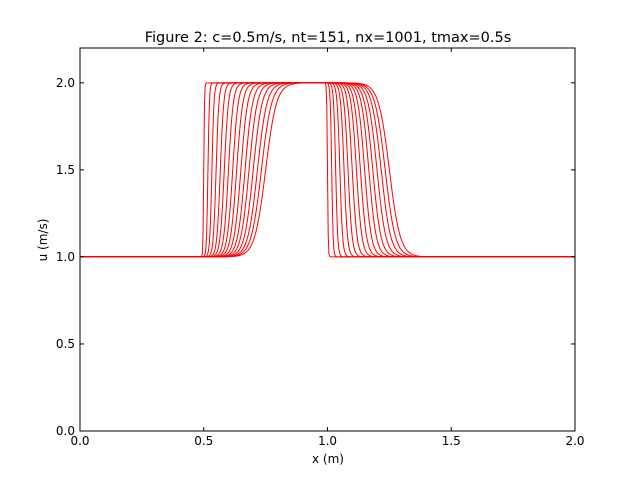 The image size is (640, 484). What do you see at coordinates (328, 459) in the screenshot?
I see `x-axis-label: x (m)` at bounding box center [328, 459].